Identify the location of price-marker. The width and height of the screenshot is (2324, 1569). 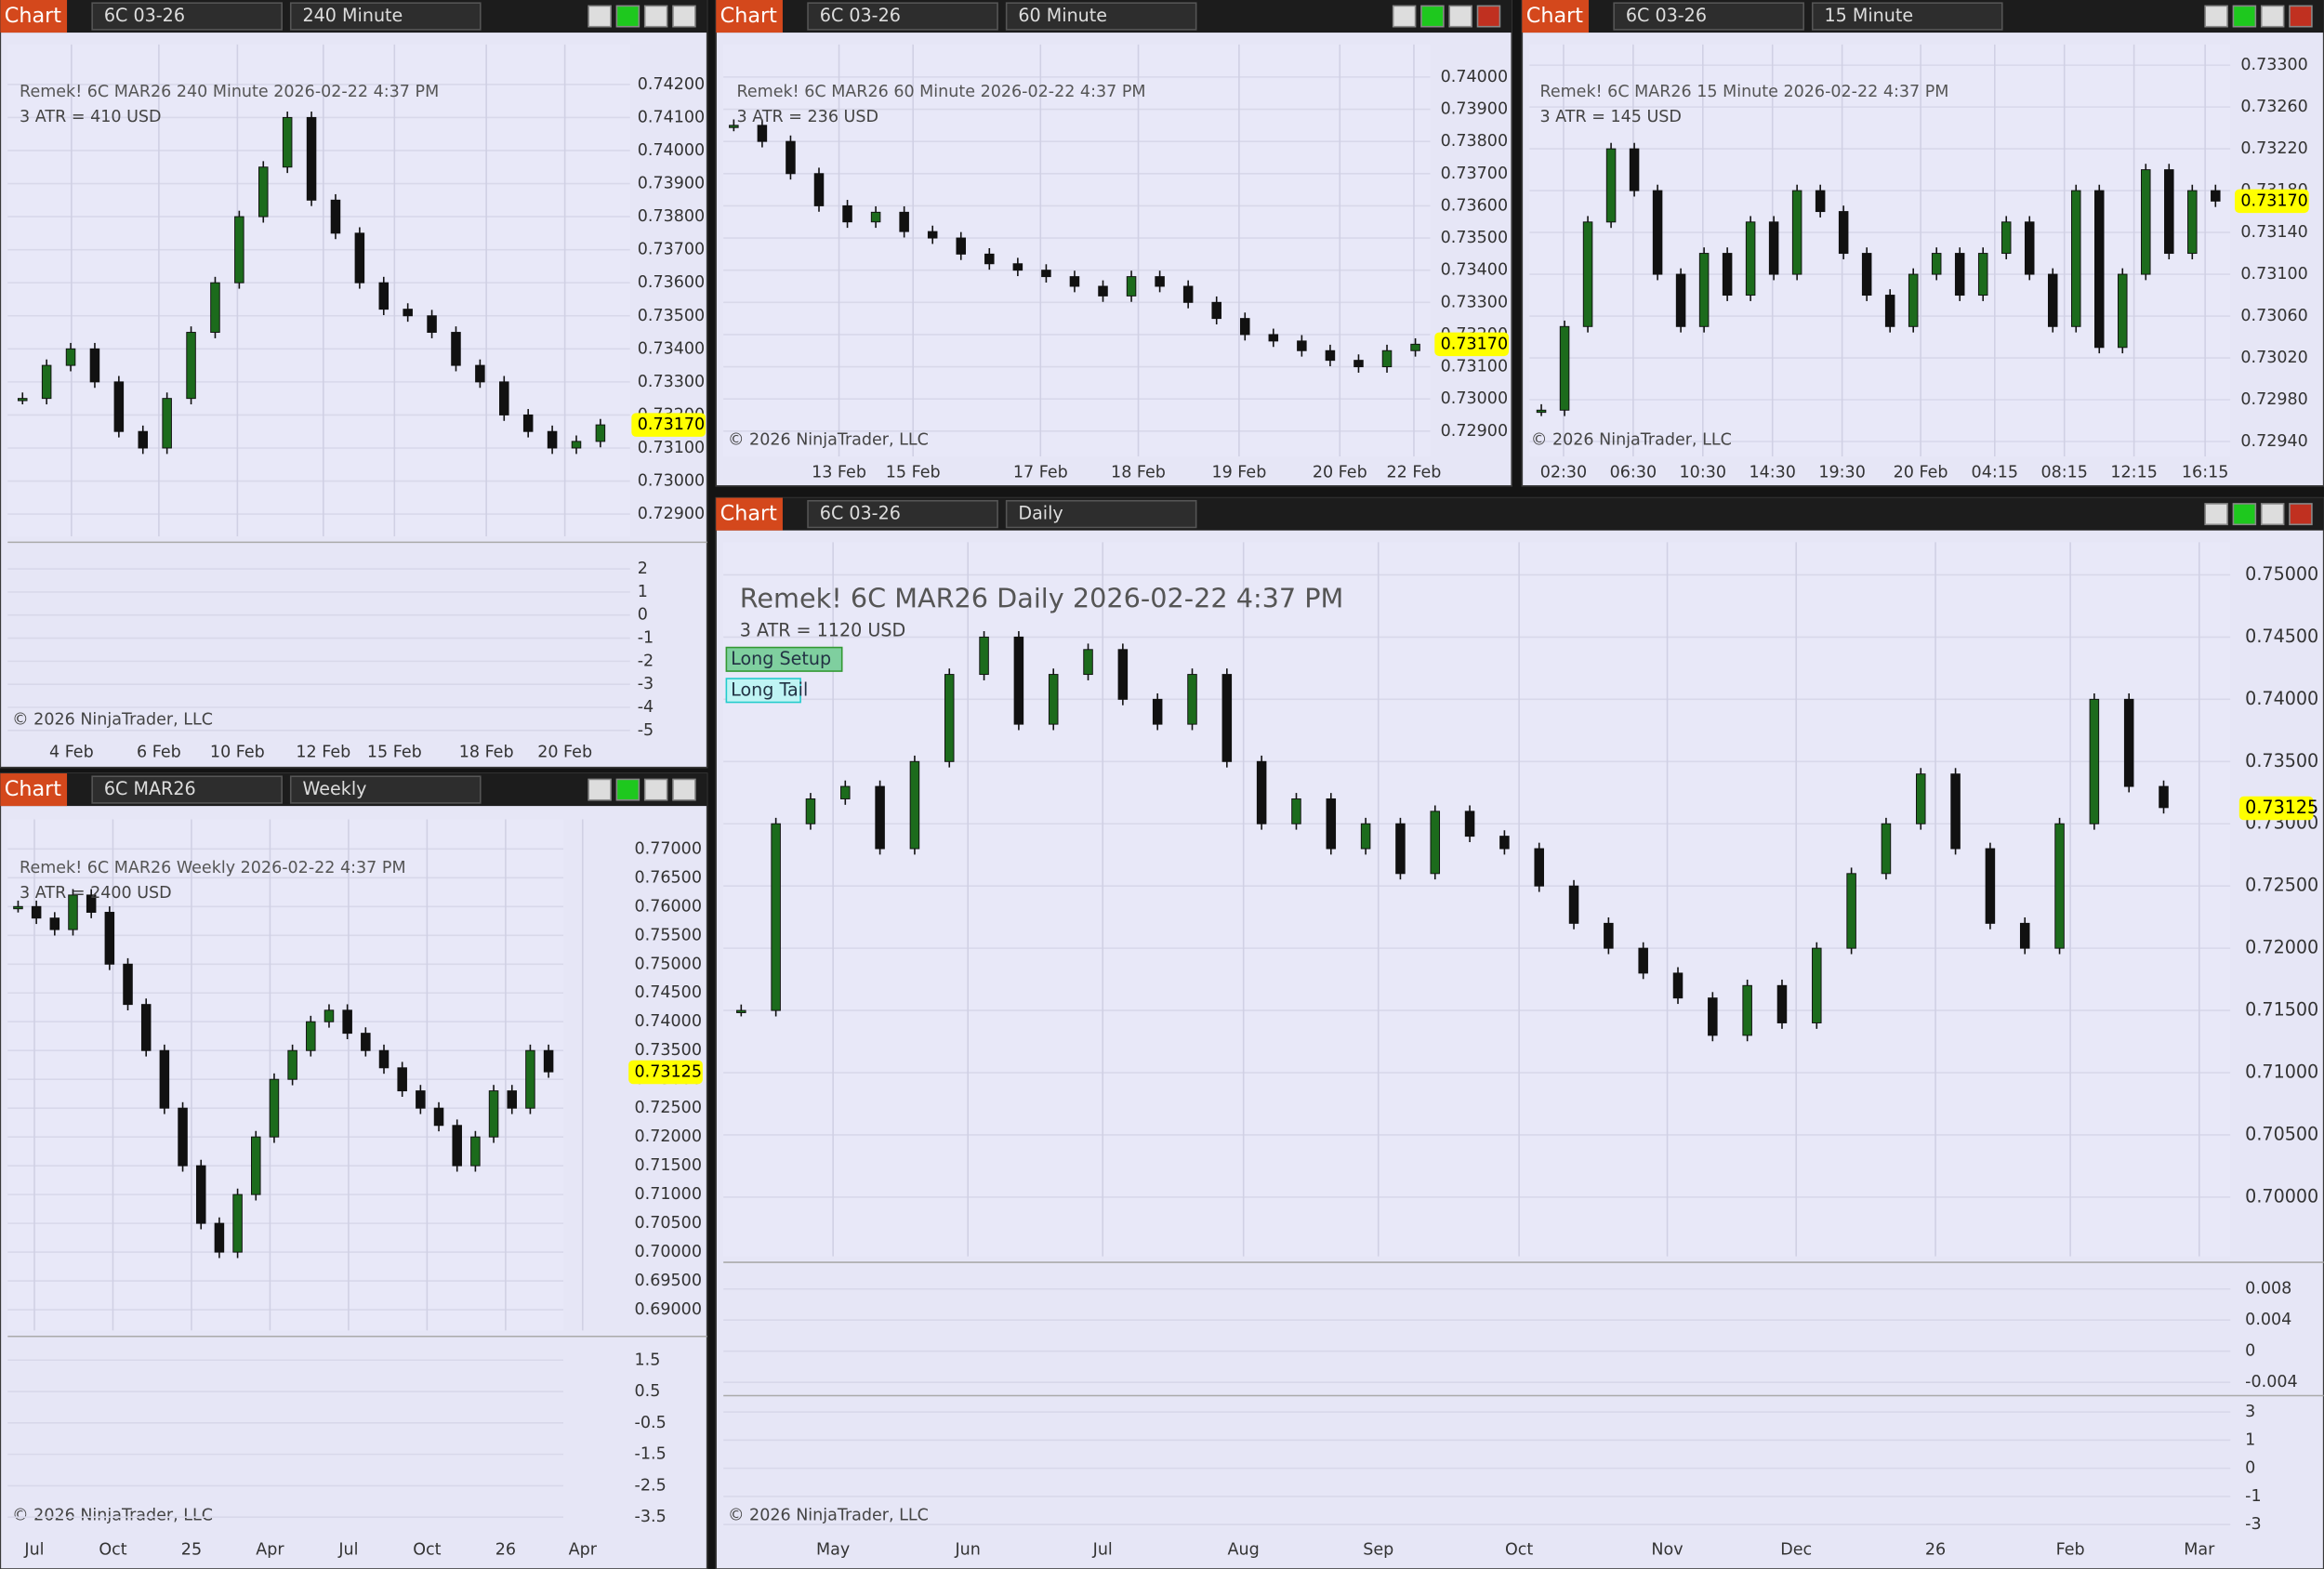
(1471, 344).